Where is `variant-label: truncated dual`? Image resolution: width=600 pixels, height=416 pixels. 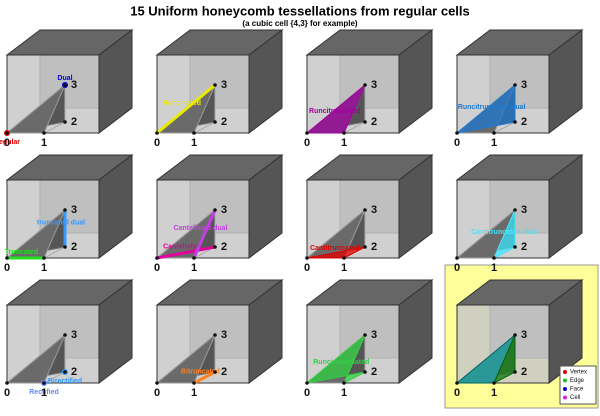
variant-label: truncated dual is located at coordinates (61, 222).